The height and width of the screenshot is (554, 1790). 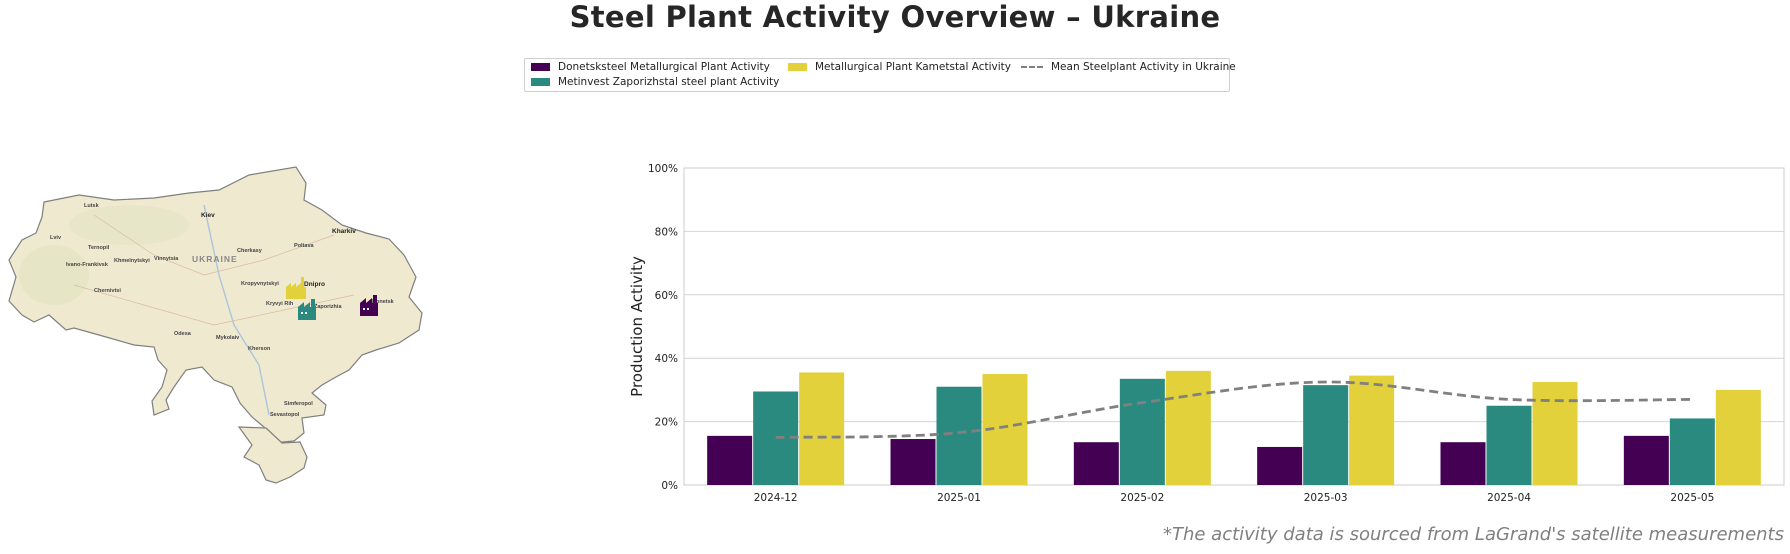 I want to click on factory-icon-donetsksteel, so click(x=369, y=305).